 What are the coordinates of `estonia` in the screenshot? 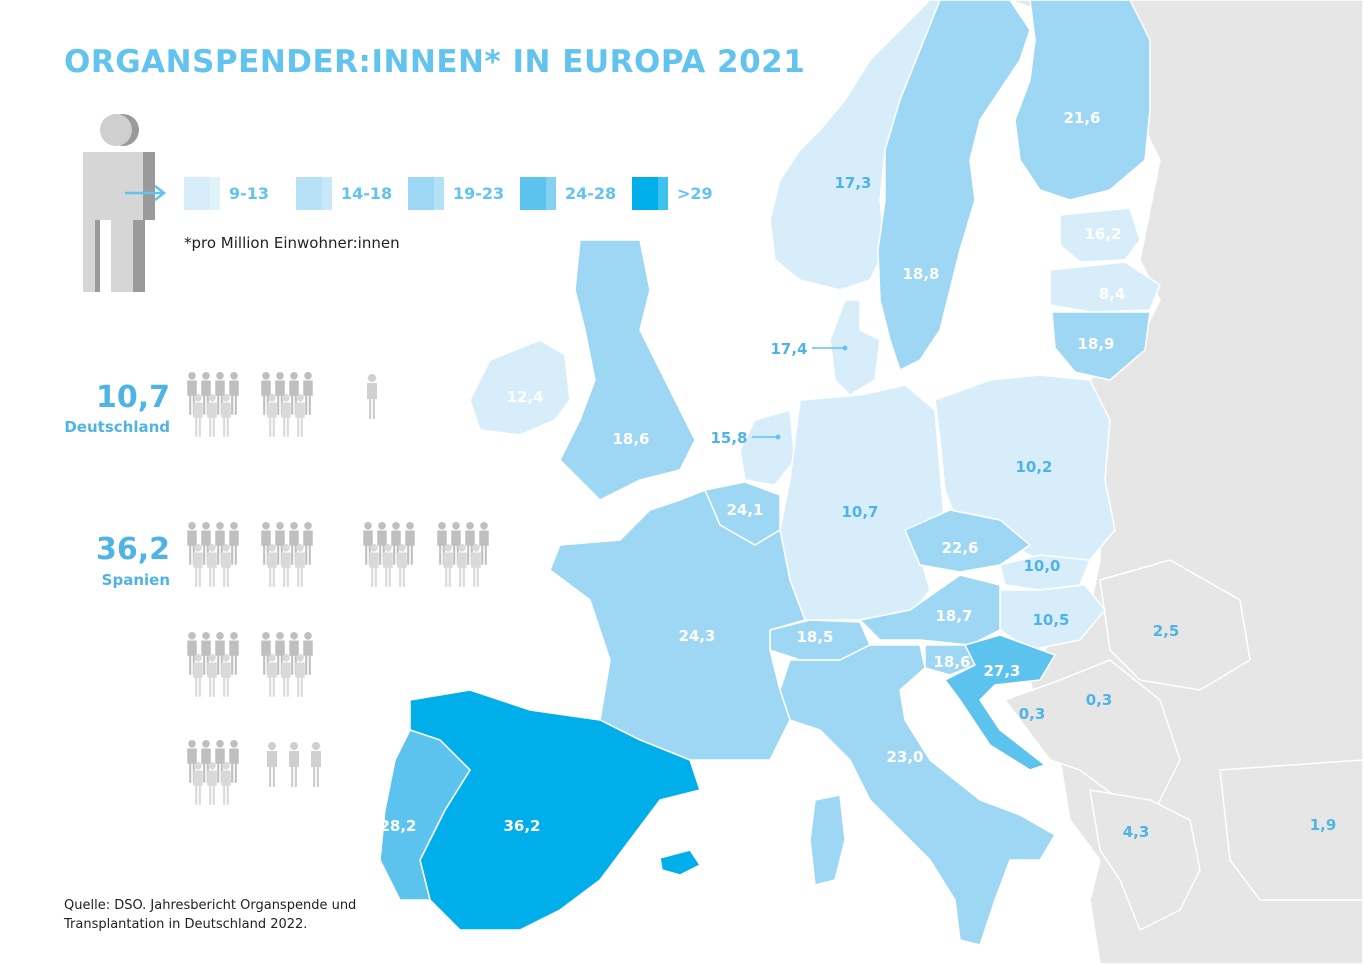 It's located at (1100, 235).